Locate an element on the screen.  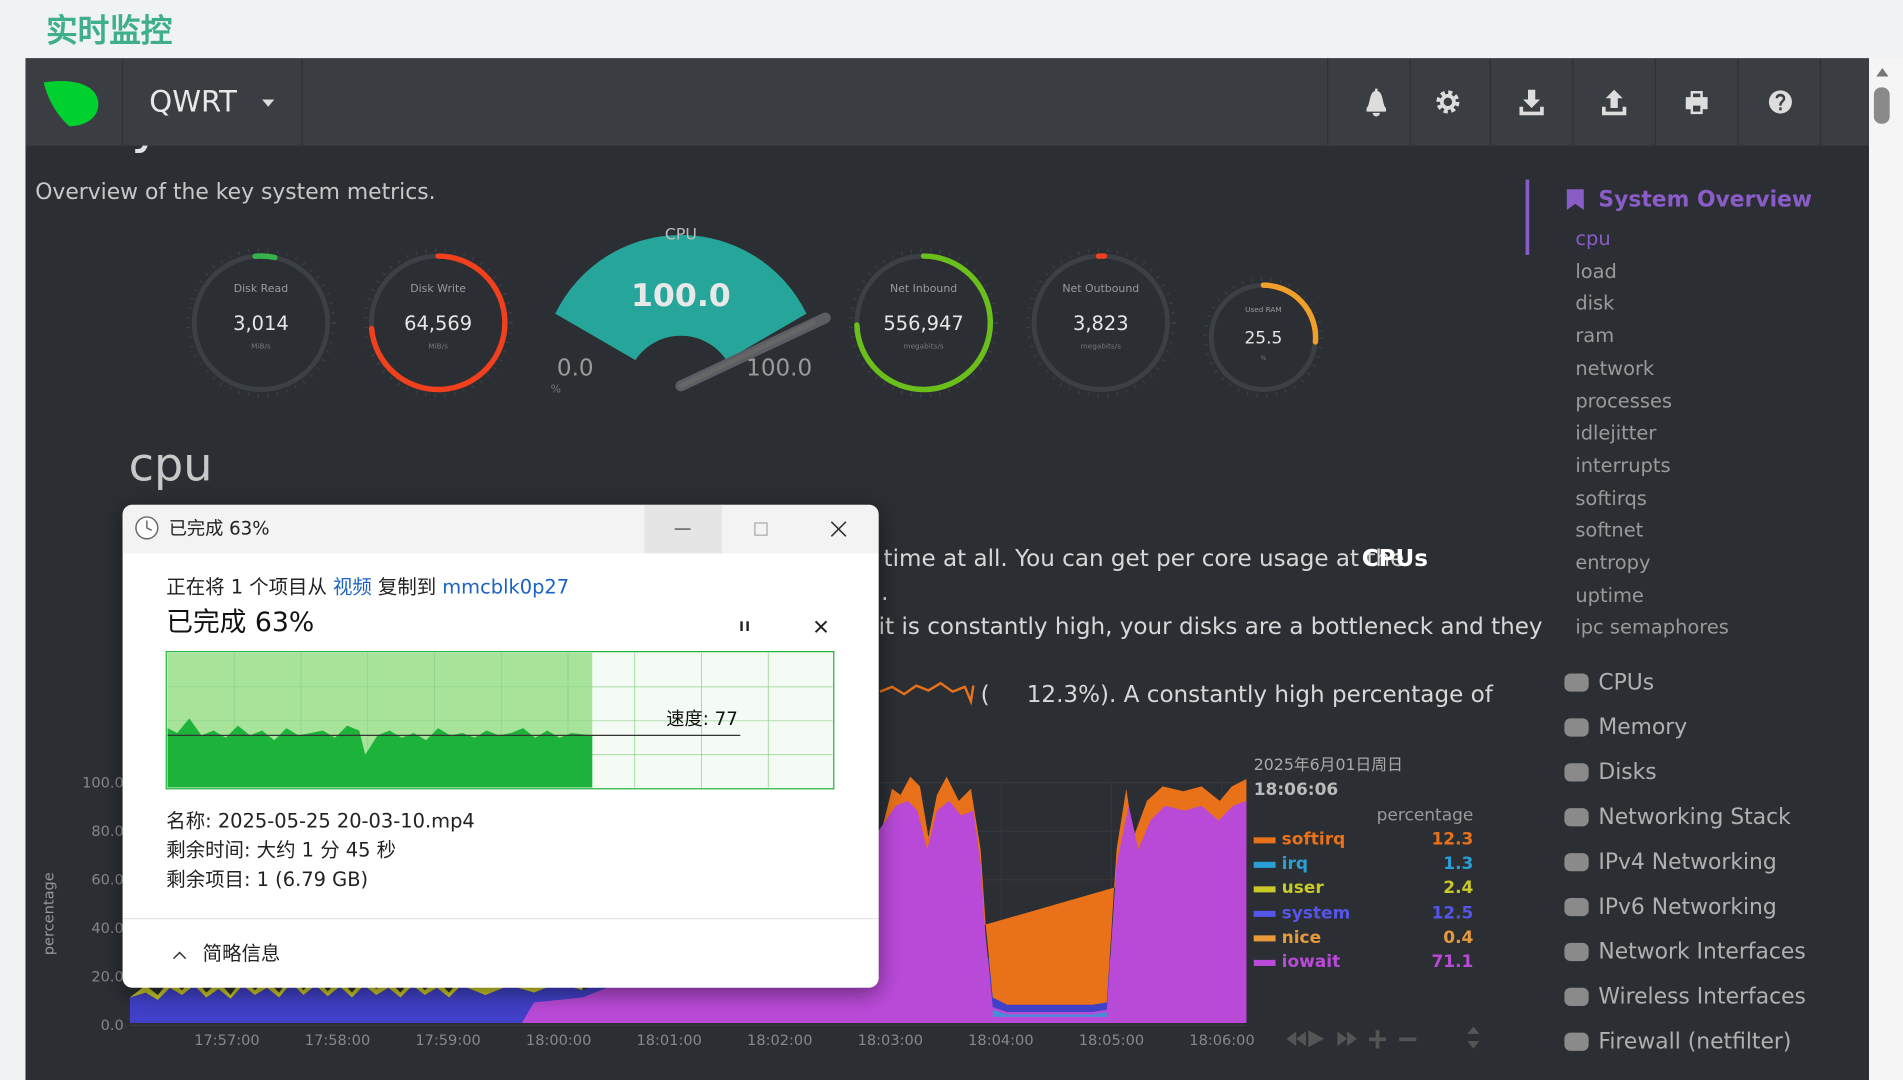
cpu-gauge-unit: % is located at coordinates (556, 390).